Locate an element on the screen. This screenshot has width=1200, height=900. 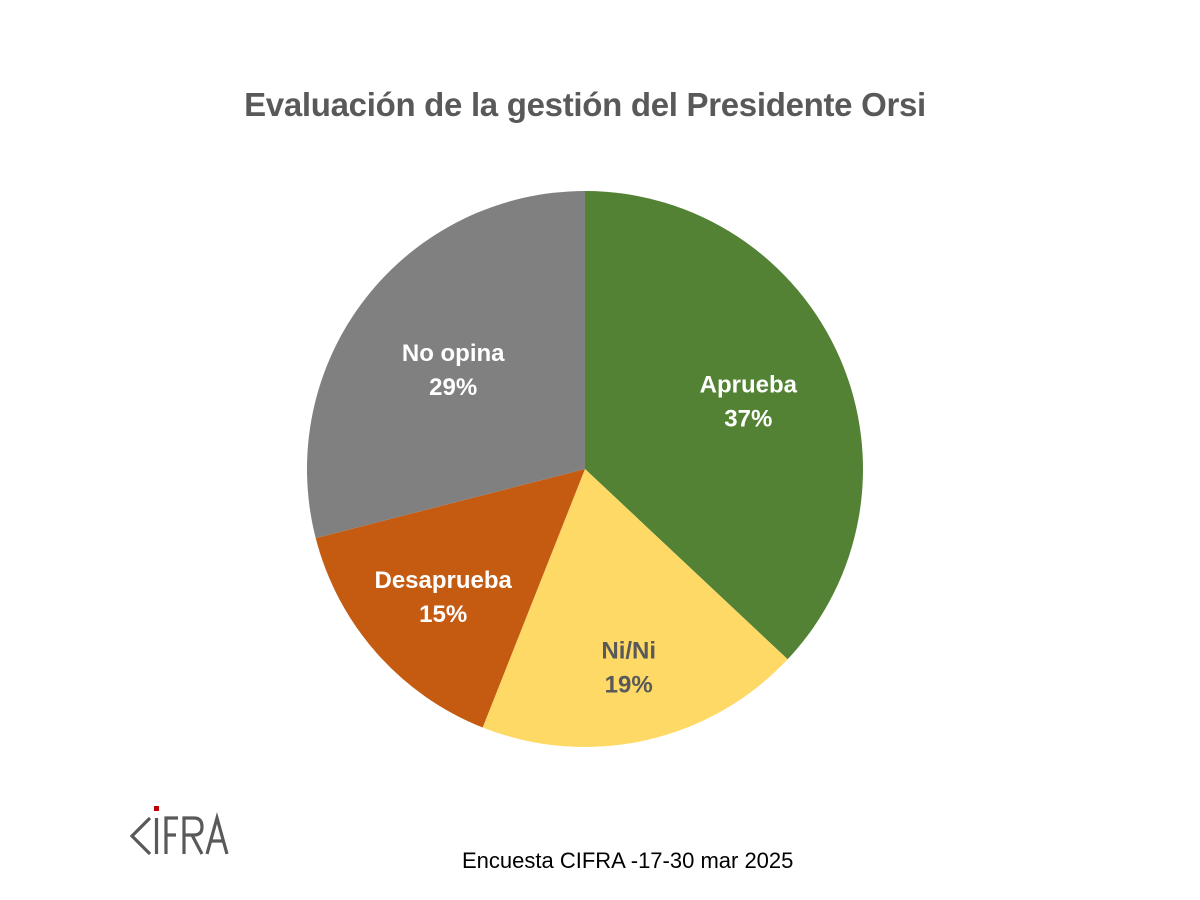
slice-name-label: Desaprueba is located at coordinates (444, 580).